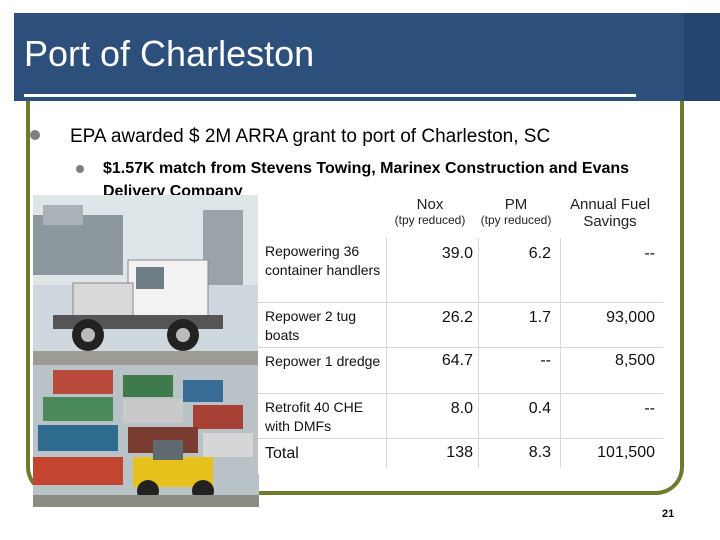  I want to click on pm-value: 0.4, so click(539, 408).